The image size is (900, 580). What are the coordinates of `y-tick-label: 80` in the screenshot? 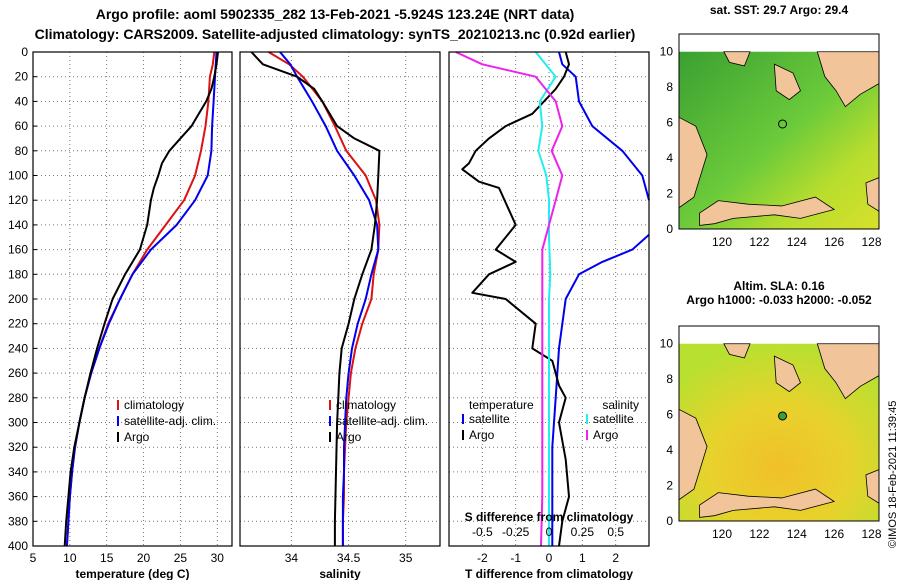 It's located at (22, 151).